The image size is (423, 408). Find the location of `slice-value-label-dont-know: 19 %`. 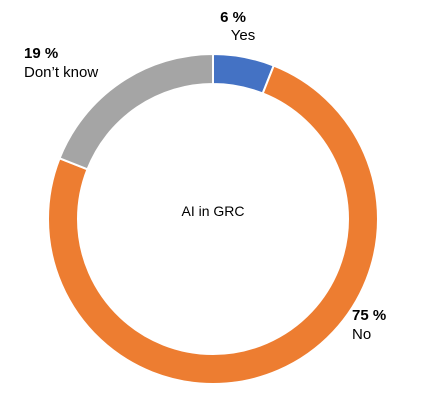

slice-value-label-dont-know: 19 % is located at coordinates (41, 53).